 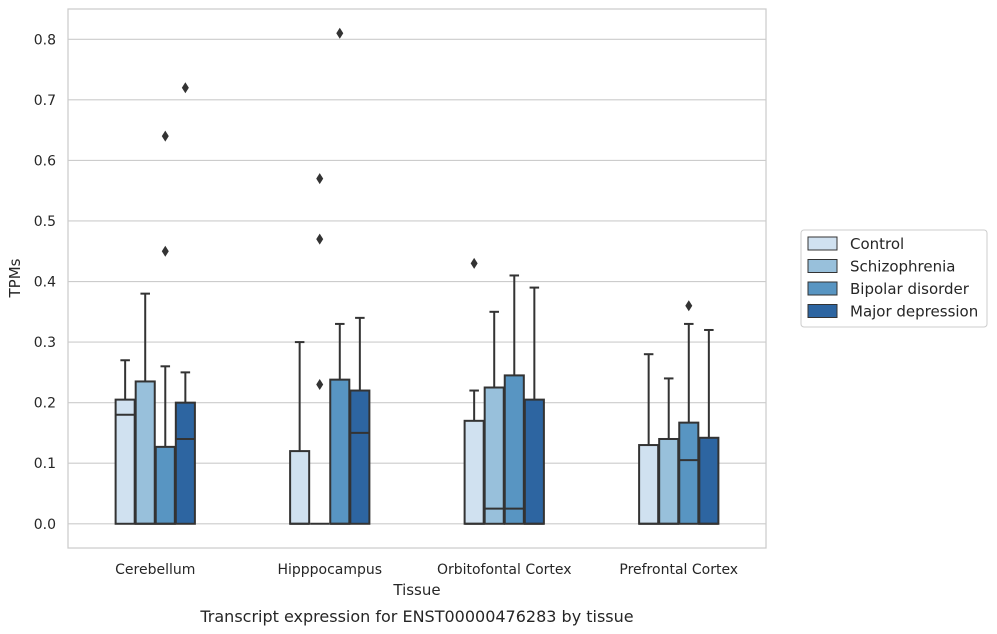 I want to click on legend-label: Bipolar disorder, so click(x=910, y=289).